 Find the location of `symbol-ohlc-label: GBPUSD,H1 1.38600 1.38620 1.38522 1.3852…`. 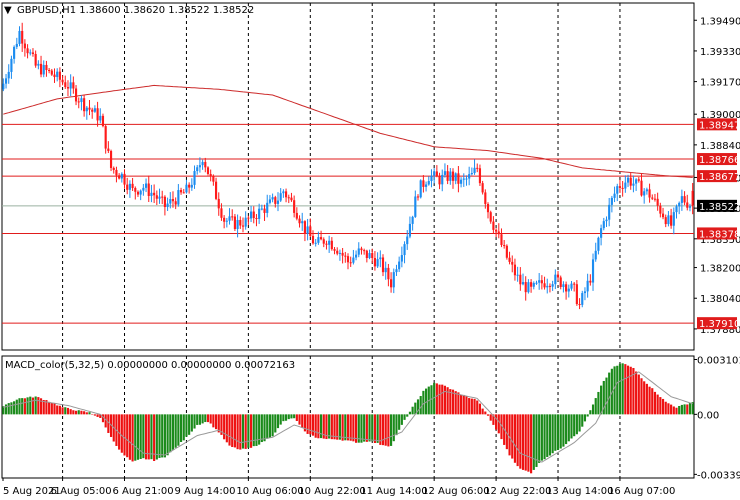

symbol-ohlc-label: GBPUSD,H1 1.38600 1.38620 1.38522 1.3852… is located at coordinates (135, 10).